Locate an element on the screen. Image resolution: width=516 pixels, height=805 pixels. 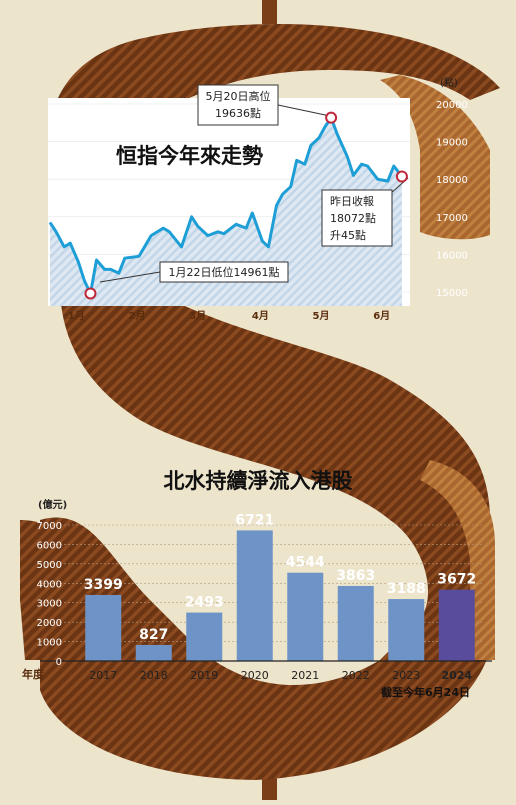
bar-chart-note: 截至今年6月24日 is located at coordinates (425, 692).